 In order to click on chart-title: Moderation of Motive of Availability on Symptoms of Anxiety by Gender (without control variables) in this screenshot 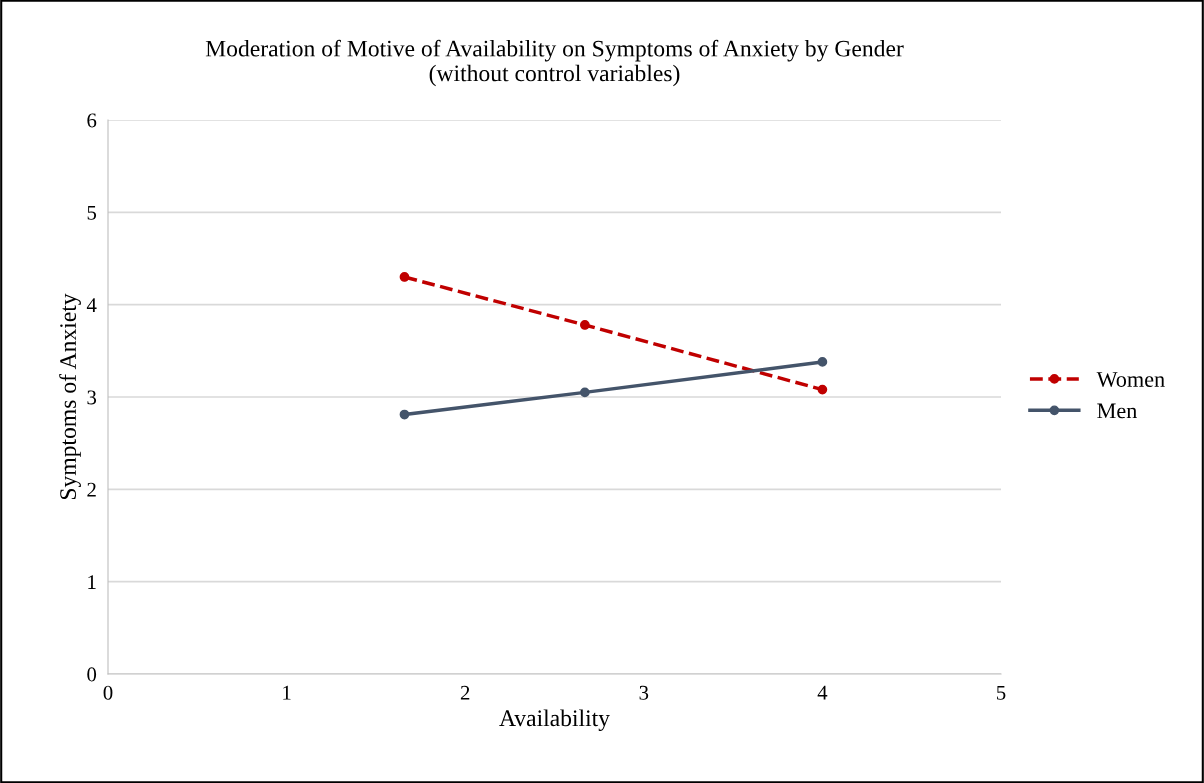, I will do `click(554, 63)`.